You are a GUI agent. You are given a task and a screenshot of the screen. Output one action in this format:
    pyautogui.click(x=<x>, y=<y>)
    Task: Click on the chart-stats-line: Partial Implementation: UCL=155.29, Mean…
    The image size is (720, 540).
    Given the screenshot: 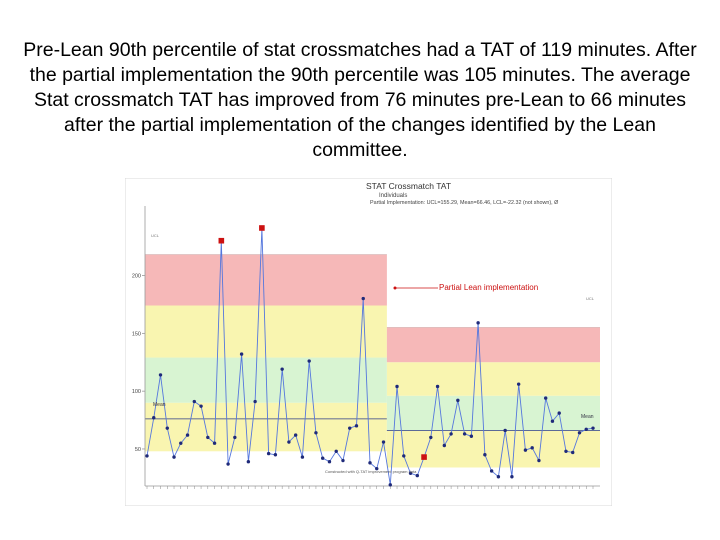 What is the action you would take?
    pyautogui.click(x=464, y=203)
    